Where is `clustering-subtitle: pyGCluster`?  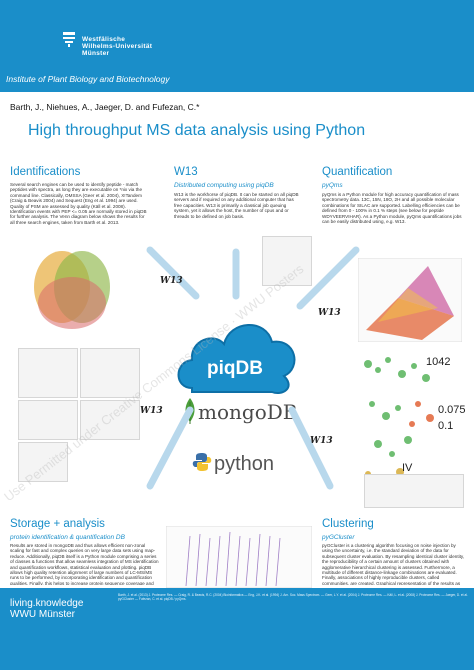
clustering-subtitle: pyGCluster is located at coordinates (338, 537).